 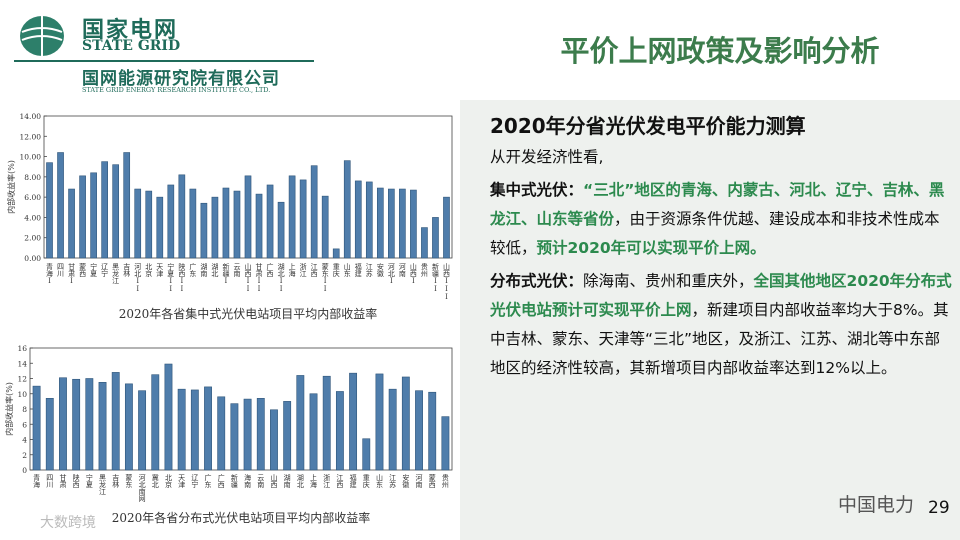 I want to click on x-tick-label: 河北I, so click(x=391, y=274).